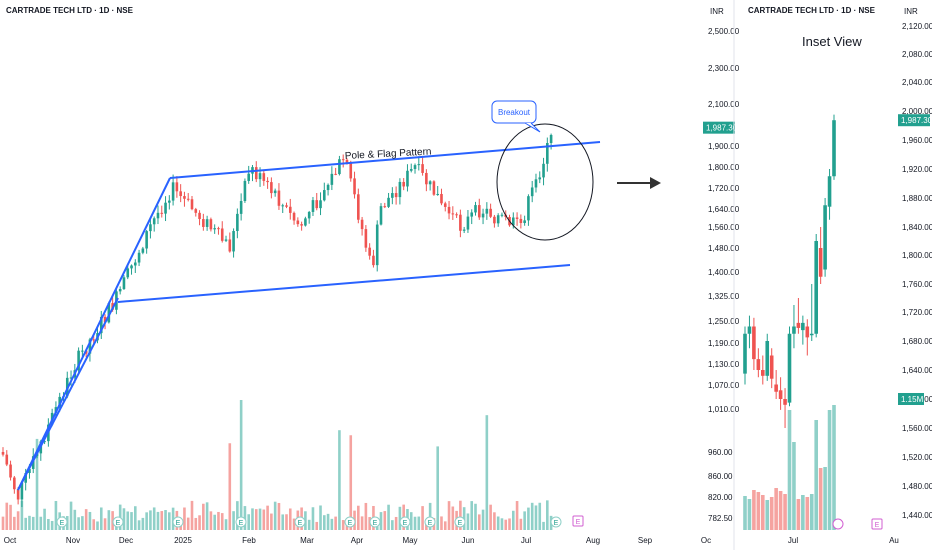 The width and height of the screenshot is (932, 555). Describe the element at coordinates (724, 364) in the screenshot. I see `main-y-tick: 1,130.00` at that location.